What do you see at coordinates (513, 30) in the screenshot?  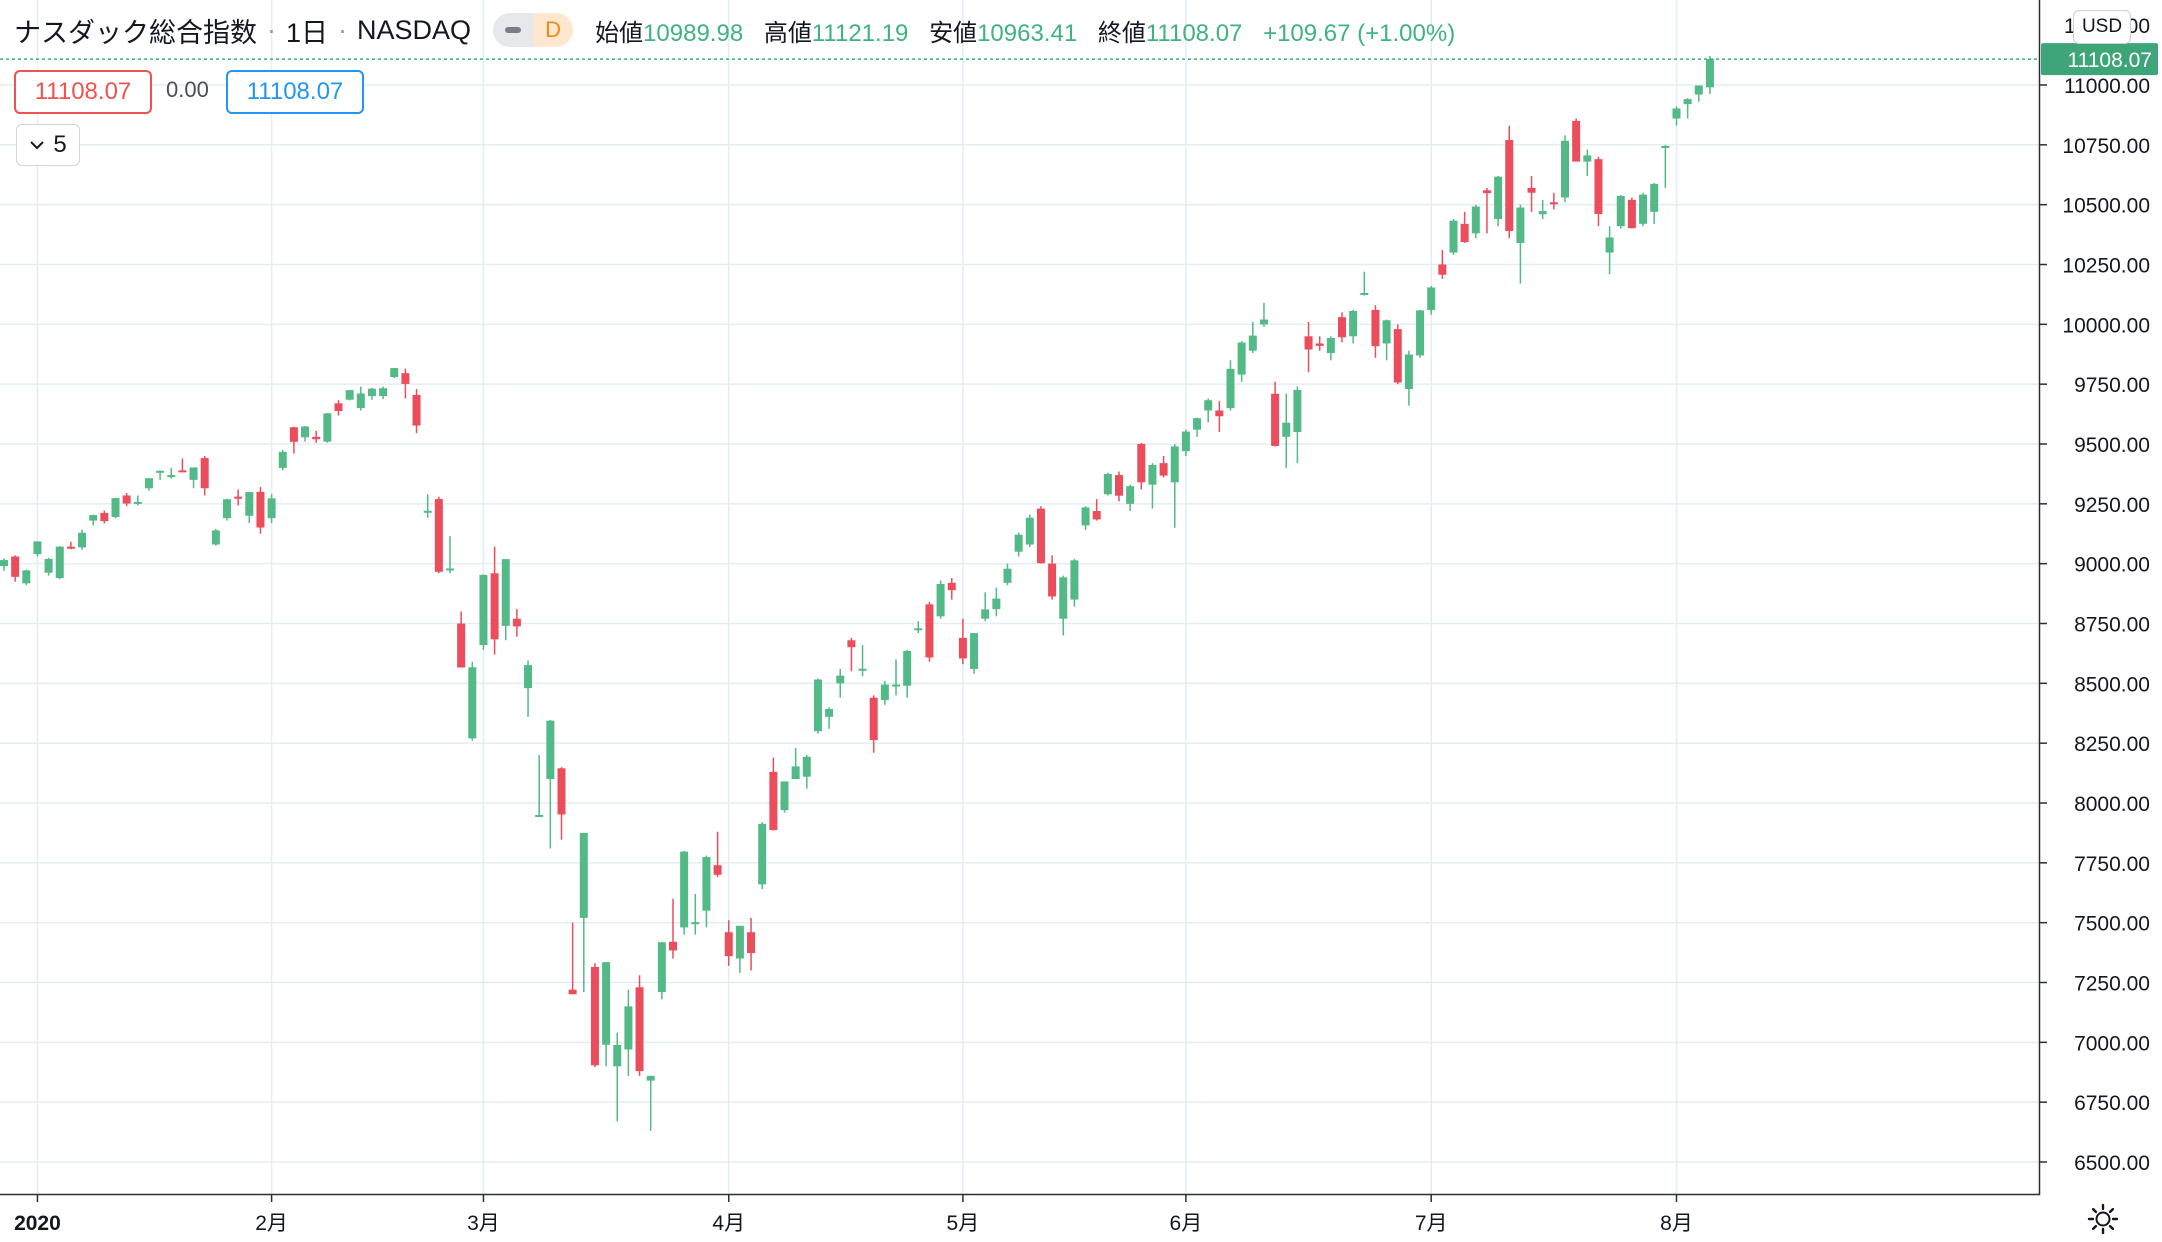 I see `toggle-bar-icon` at bounding box center [513, 30].